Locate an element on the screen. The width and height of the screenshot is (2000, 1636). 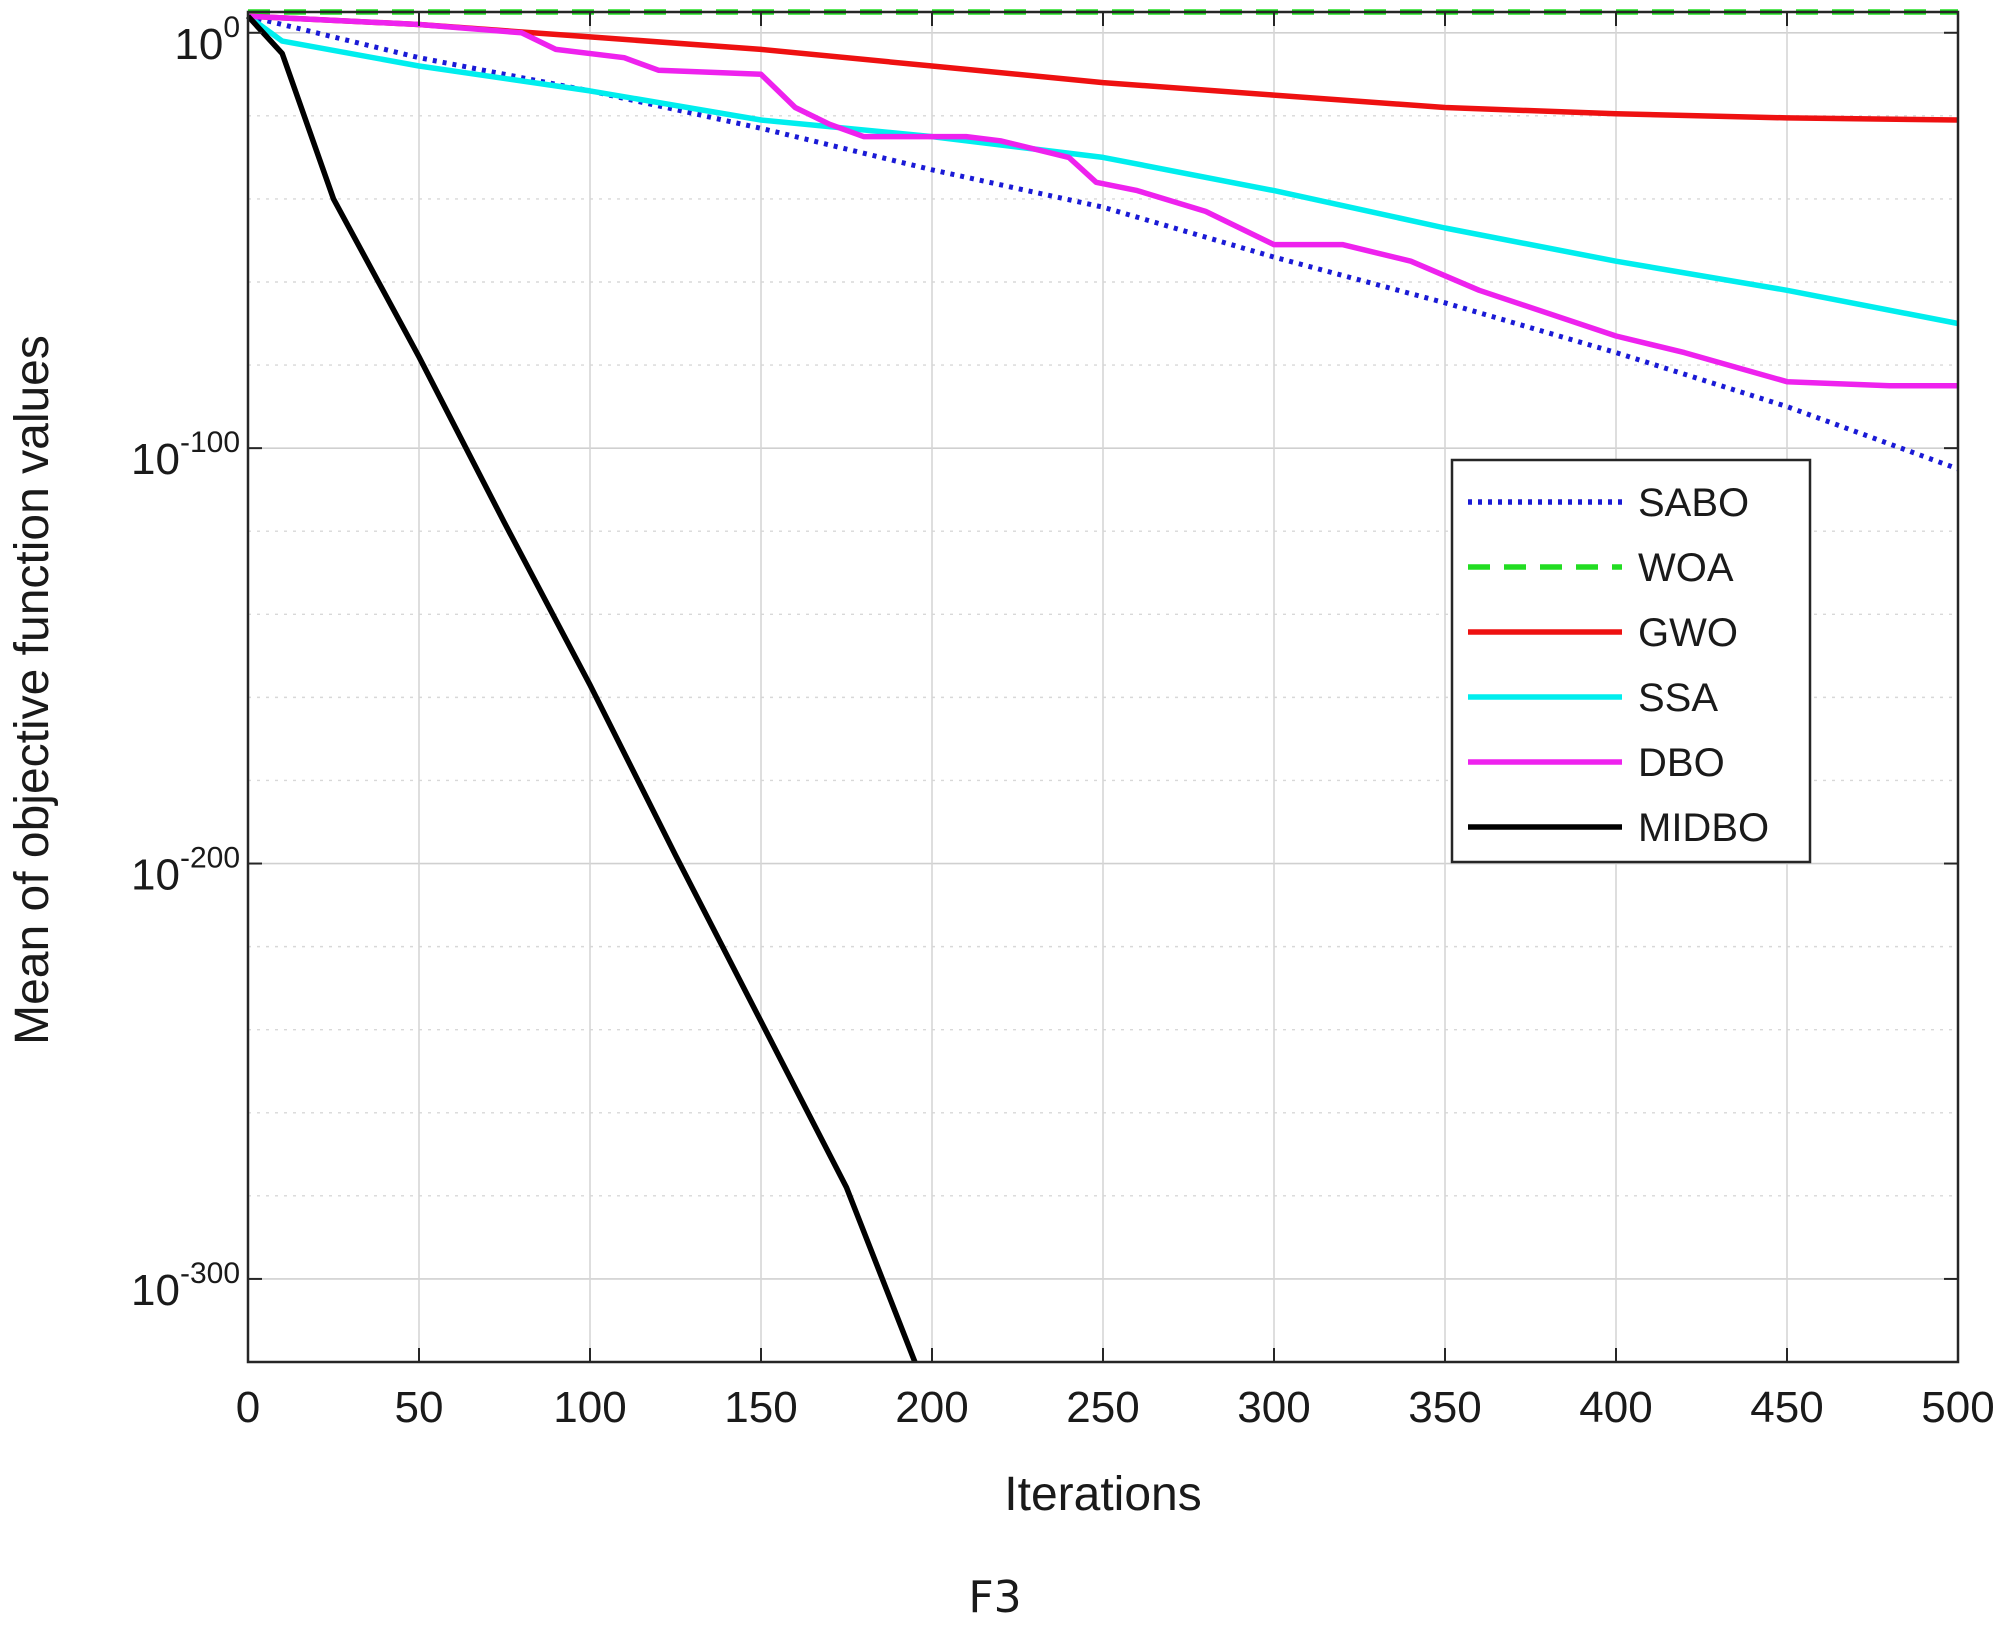
x-tick-label: 450 is located at coordinates (1786, 1407).